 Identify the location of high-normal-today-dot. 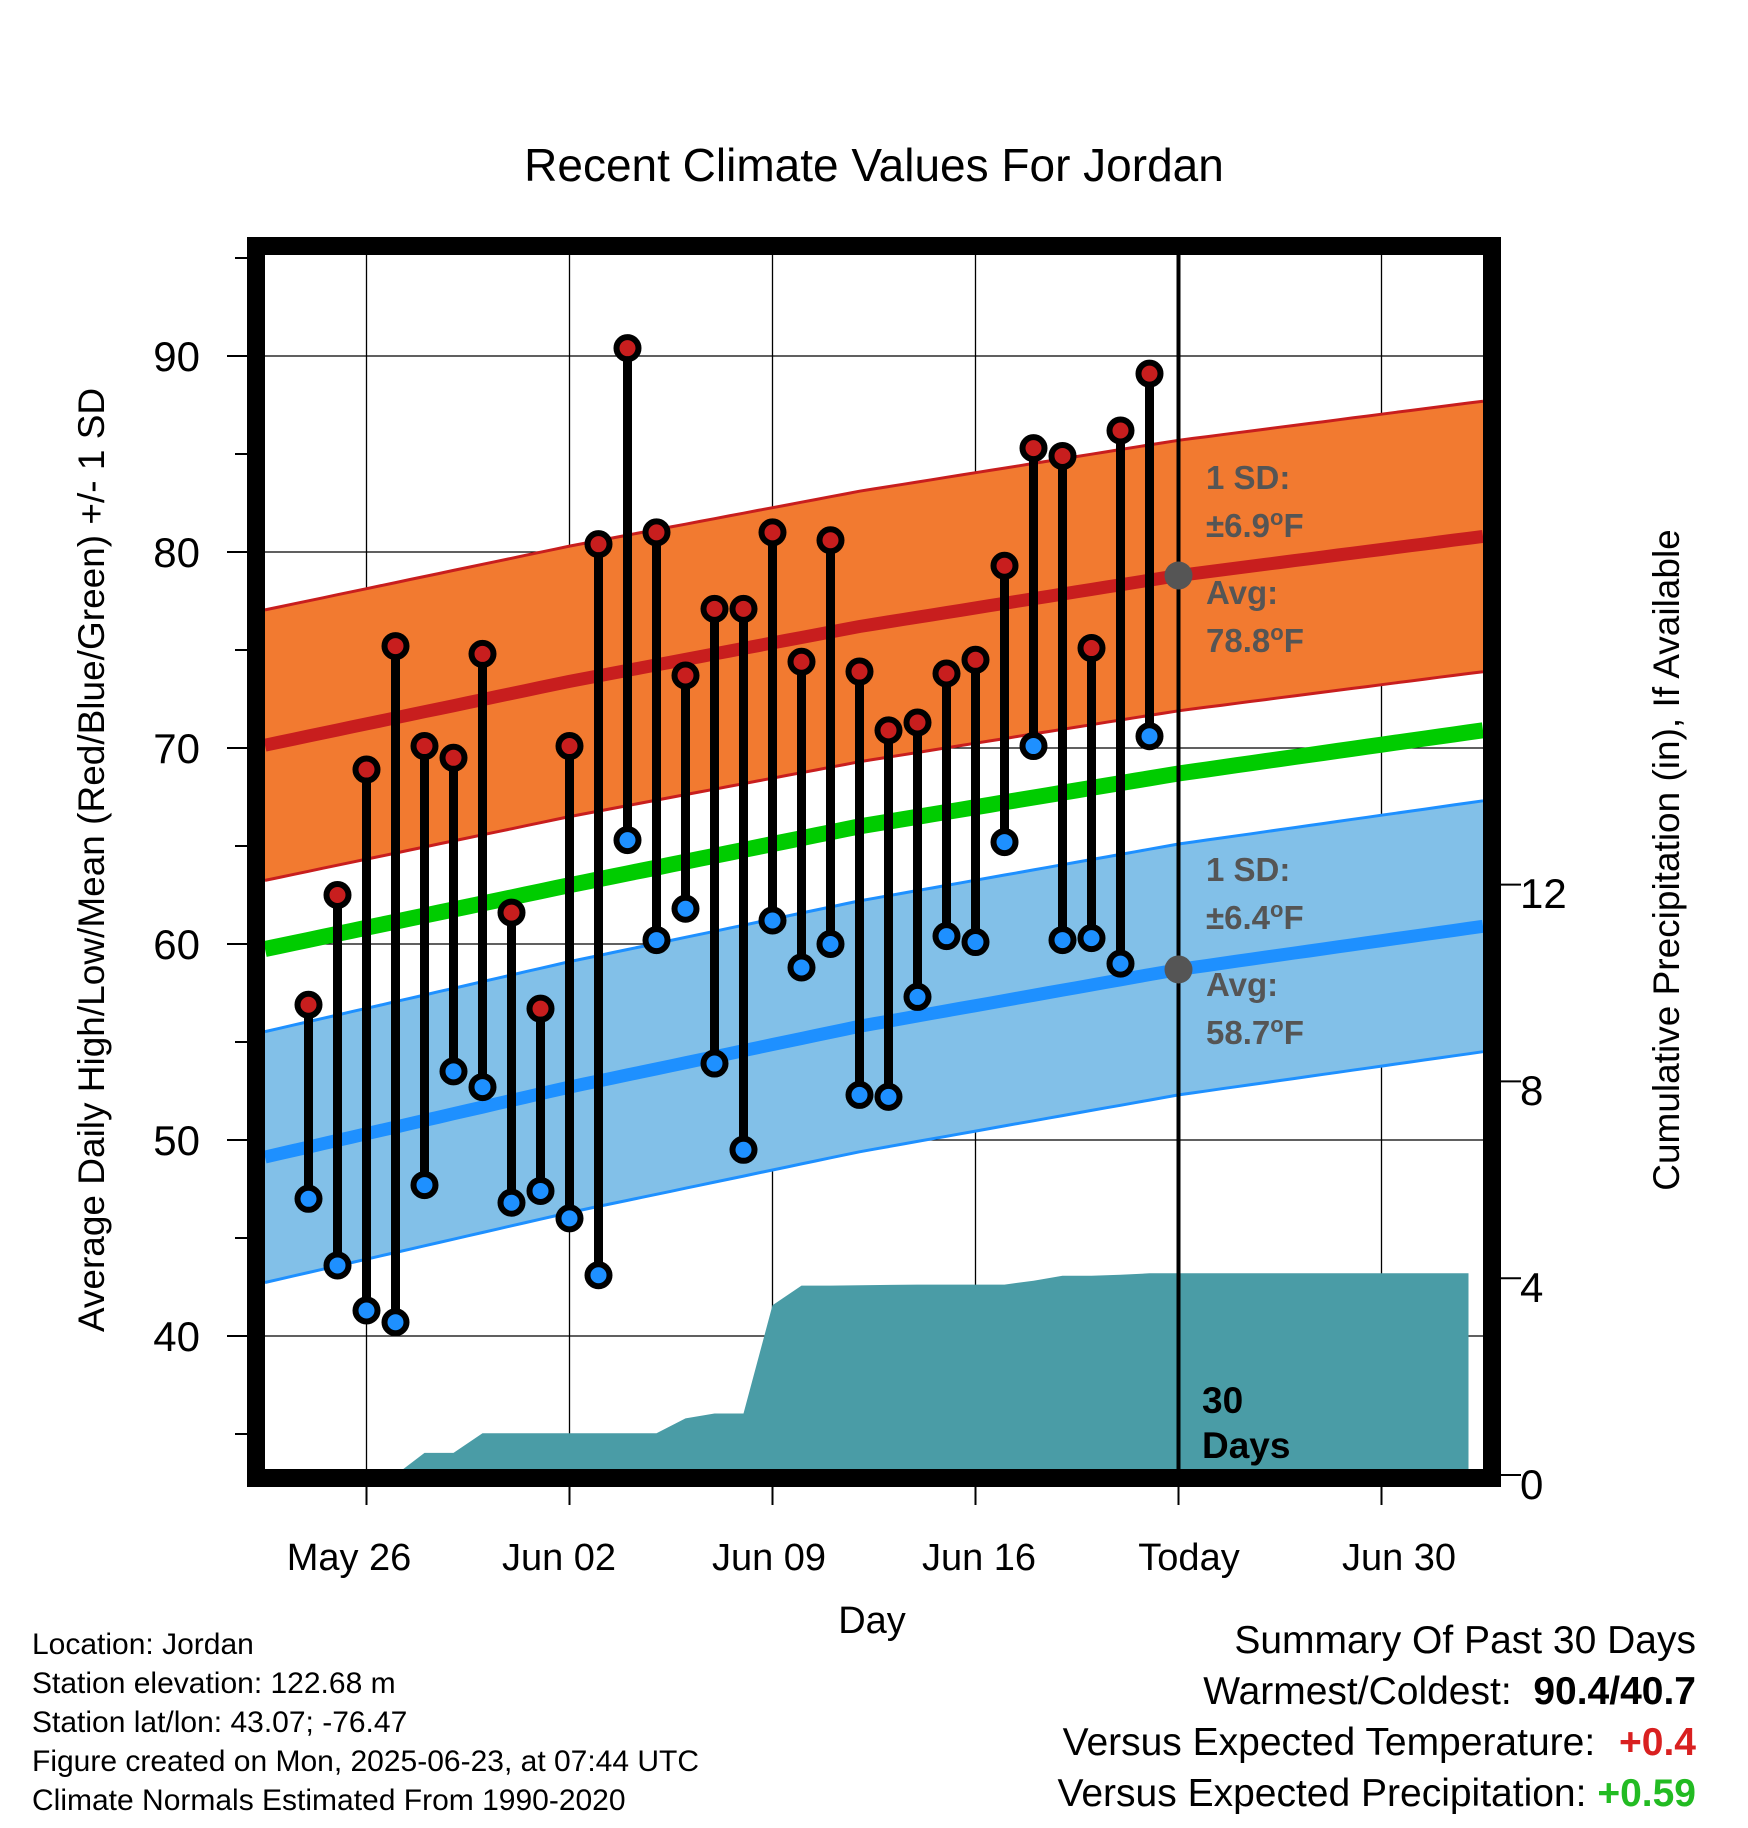
(1178, 575).